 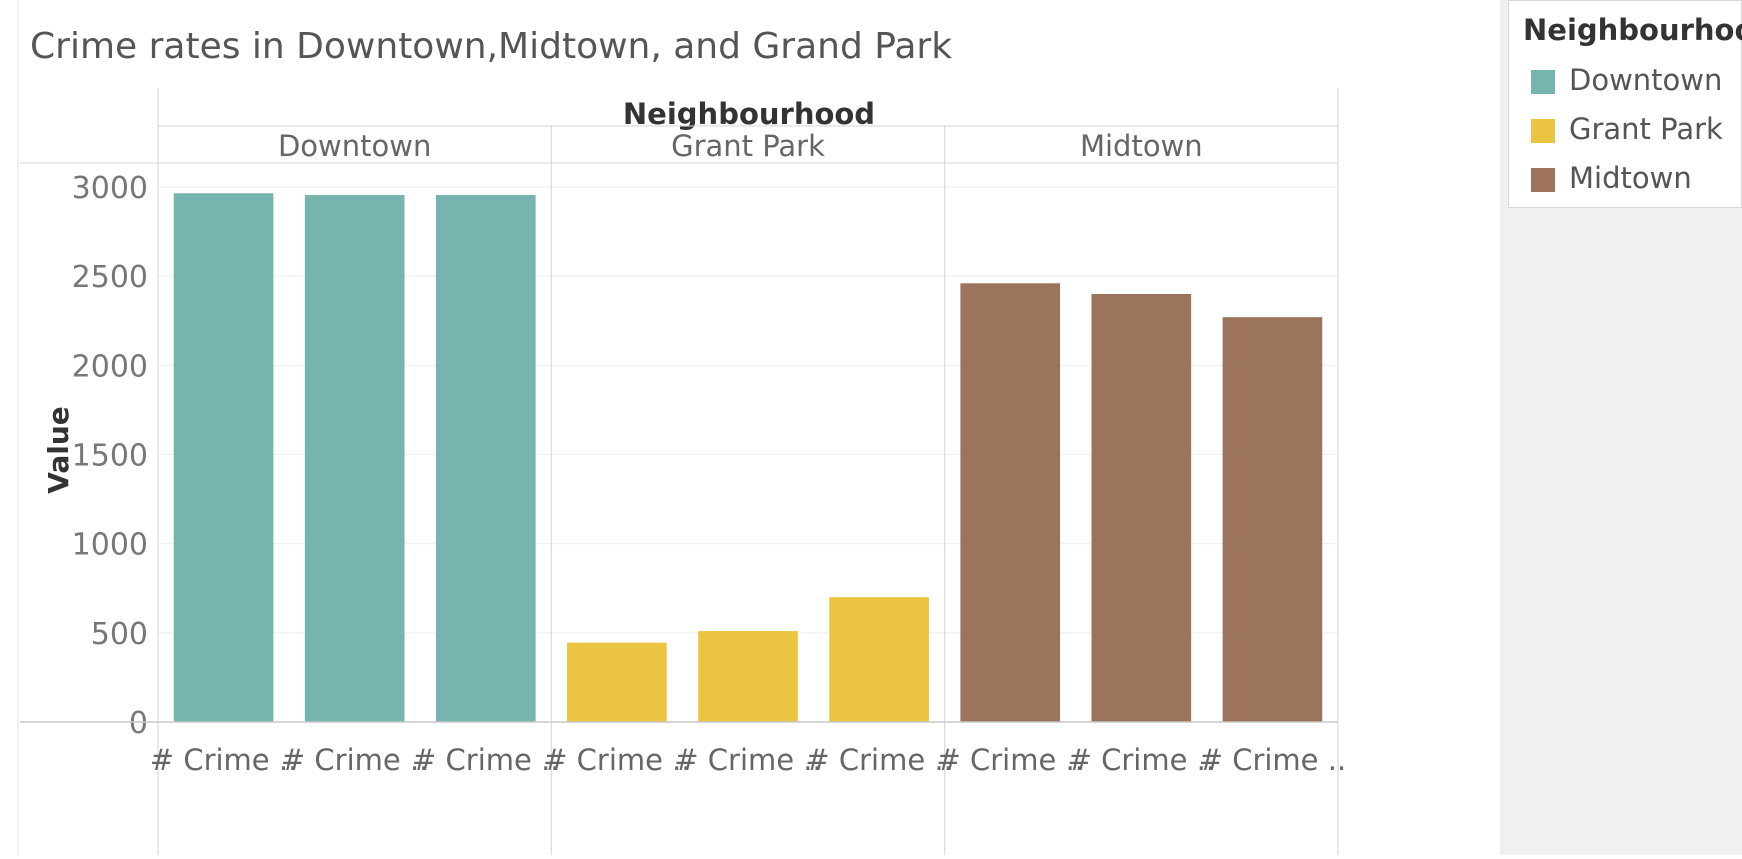 I want to click on y-tick-label: 1000, so click(x=110, y=545).